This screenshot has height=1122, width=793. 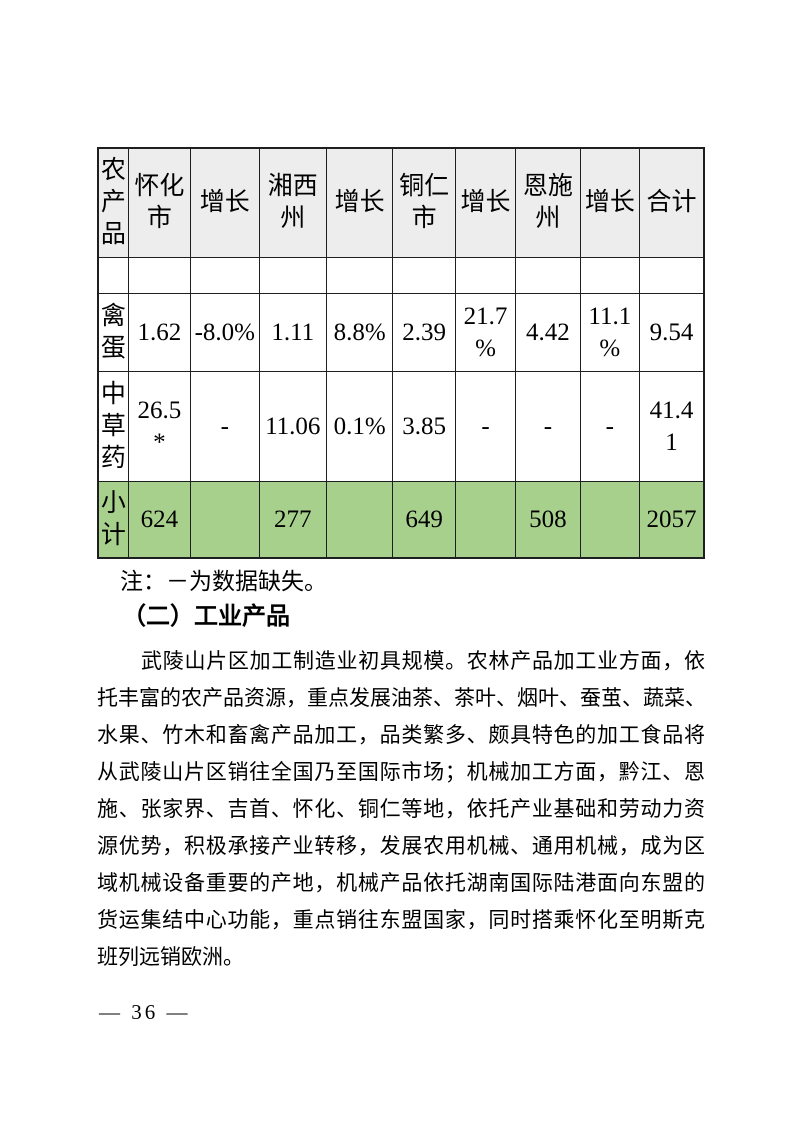 I want to click on empty-row, so click(x=401, y=275).